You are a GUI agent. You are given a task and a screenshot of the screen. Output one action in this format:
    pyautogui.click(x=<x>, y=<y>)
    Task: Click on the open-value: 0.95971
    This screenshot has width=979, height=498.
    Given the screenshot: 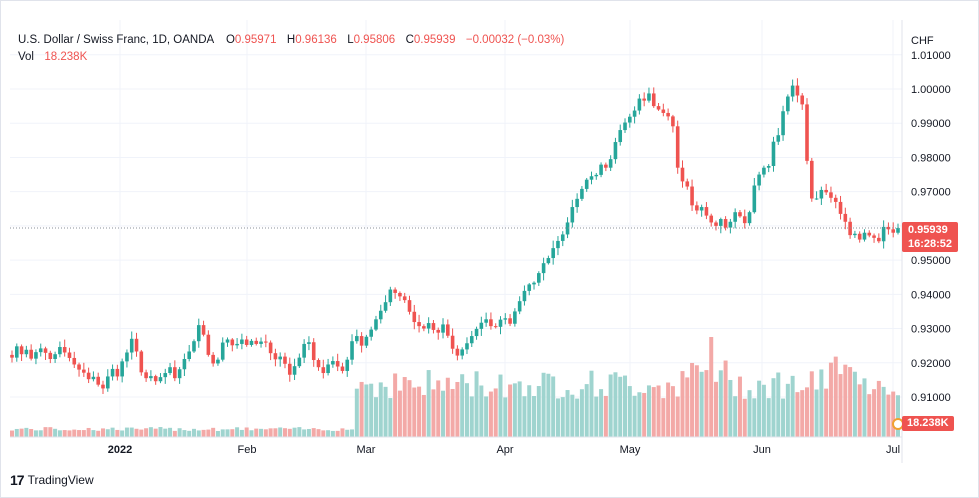 What is the action you would take?
    pyautogui.click(x=255, y=40)
    